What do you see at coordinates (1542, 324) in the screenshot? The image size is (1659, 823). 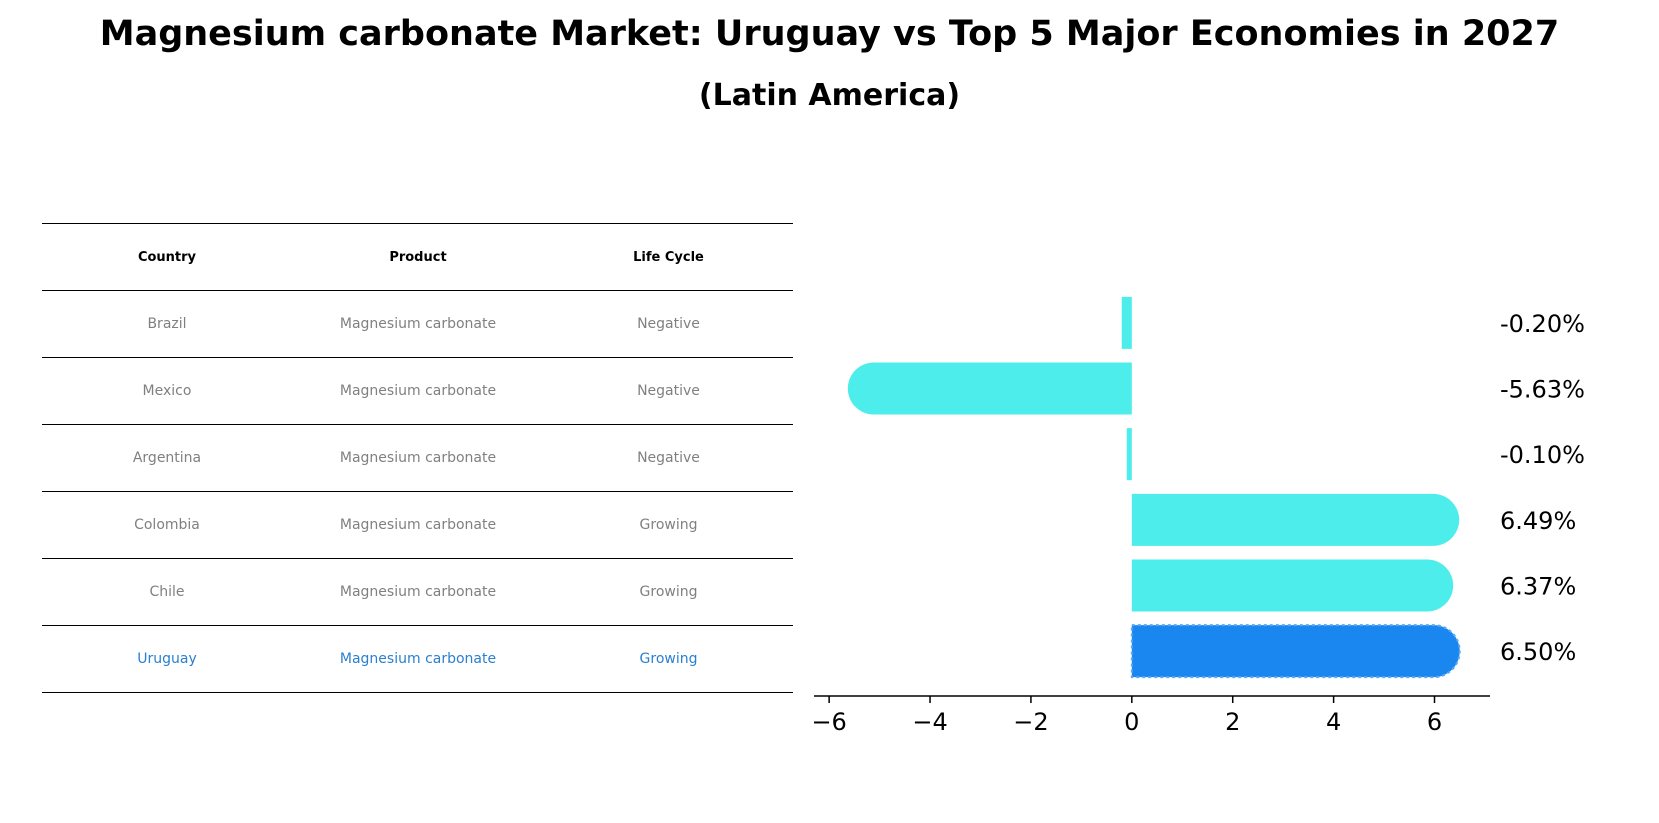 I see `data-label-brazil: -0.20%` at bounding box center [1542, 324].